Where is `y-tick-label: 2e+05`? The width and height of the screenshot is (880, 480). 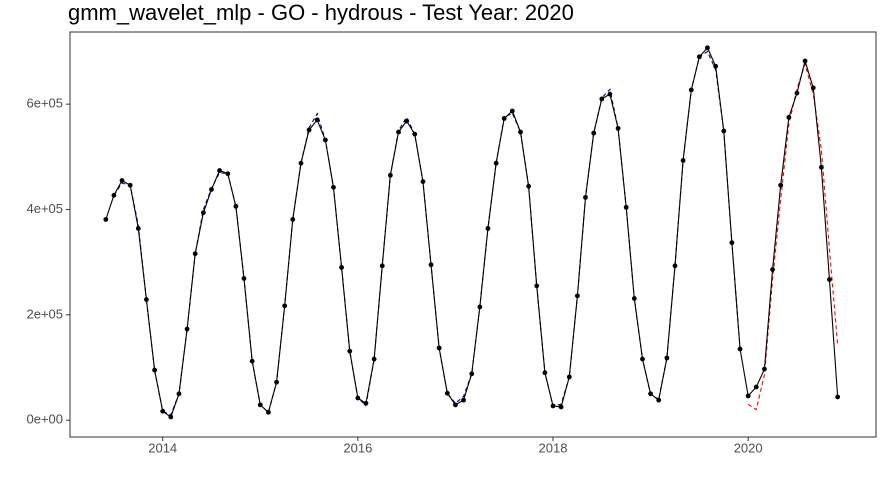 y-tick-label: 2e+05 is located at coordinates (44, 313).